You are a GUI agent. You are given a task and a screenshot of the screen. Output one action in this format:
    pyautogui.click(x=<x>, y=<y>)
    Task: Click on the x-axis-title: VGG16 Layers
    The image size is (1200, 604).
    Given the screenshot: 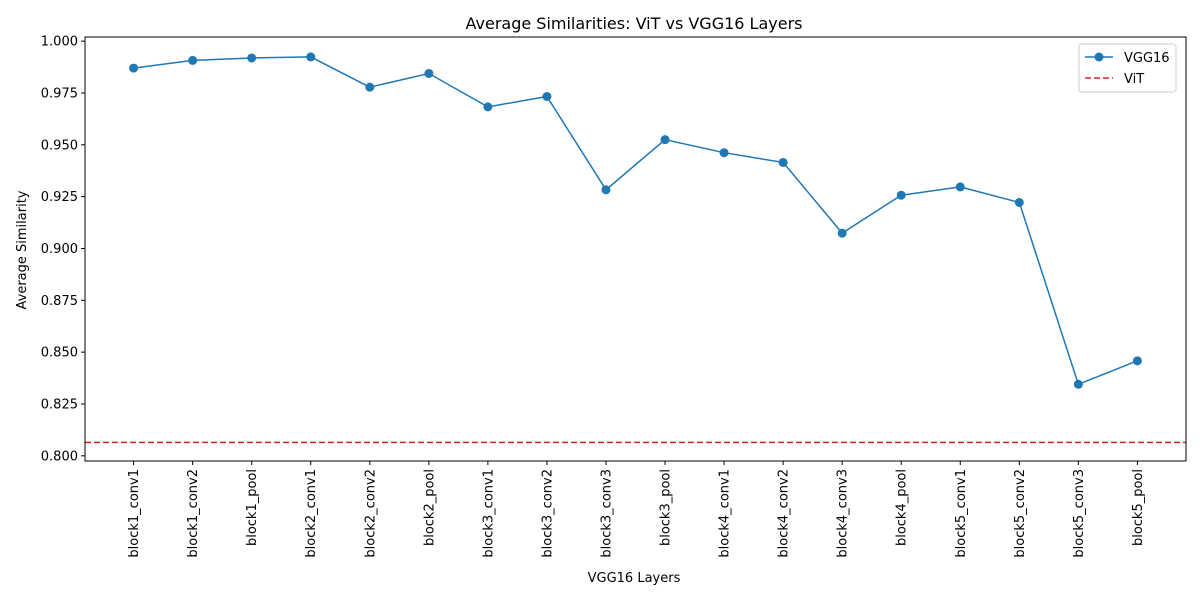 What is the action you would take?
    pyautogui.click(x=634, y=578)
    